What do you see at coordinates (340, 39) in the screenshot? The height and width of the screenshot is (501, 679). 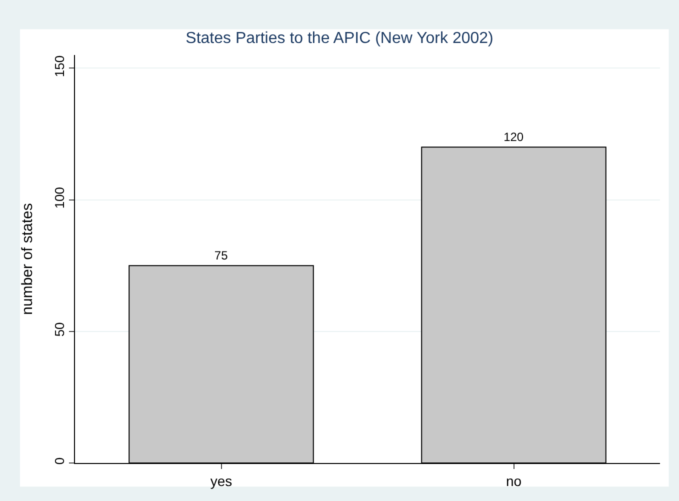 I see `chart-title: States Parties to the APIC (New York 2002)` at bounding box center [340, 39].